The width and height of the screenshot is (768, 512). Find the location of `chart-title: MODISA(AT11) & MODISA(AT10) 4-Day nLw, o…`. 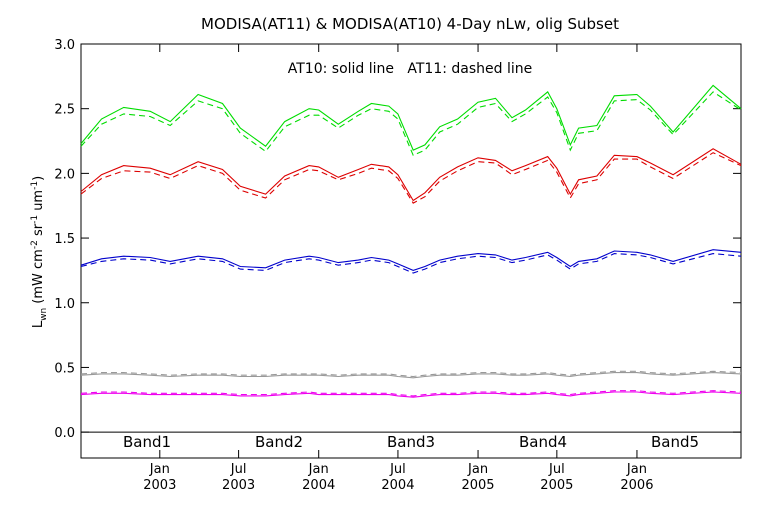

chart-title: MODISA(AT11) & MODISA(AT10) 4-Day nLw, o… is located at coordinates (410, 24).